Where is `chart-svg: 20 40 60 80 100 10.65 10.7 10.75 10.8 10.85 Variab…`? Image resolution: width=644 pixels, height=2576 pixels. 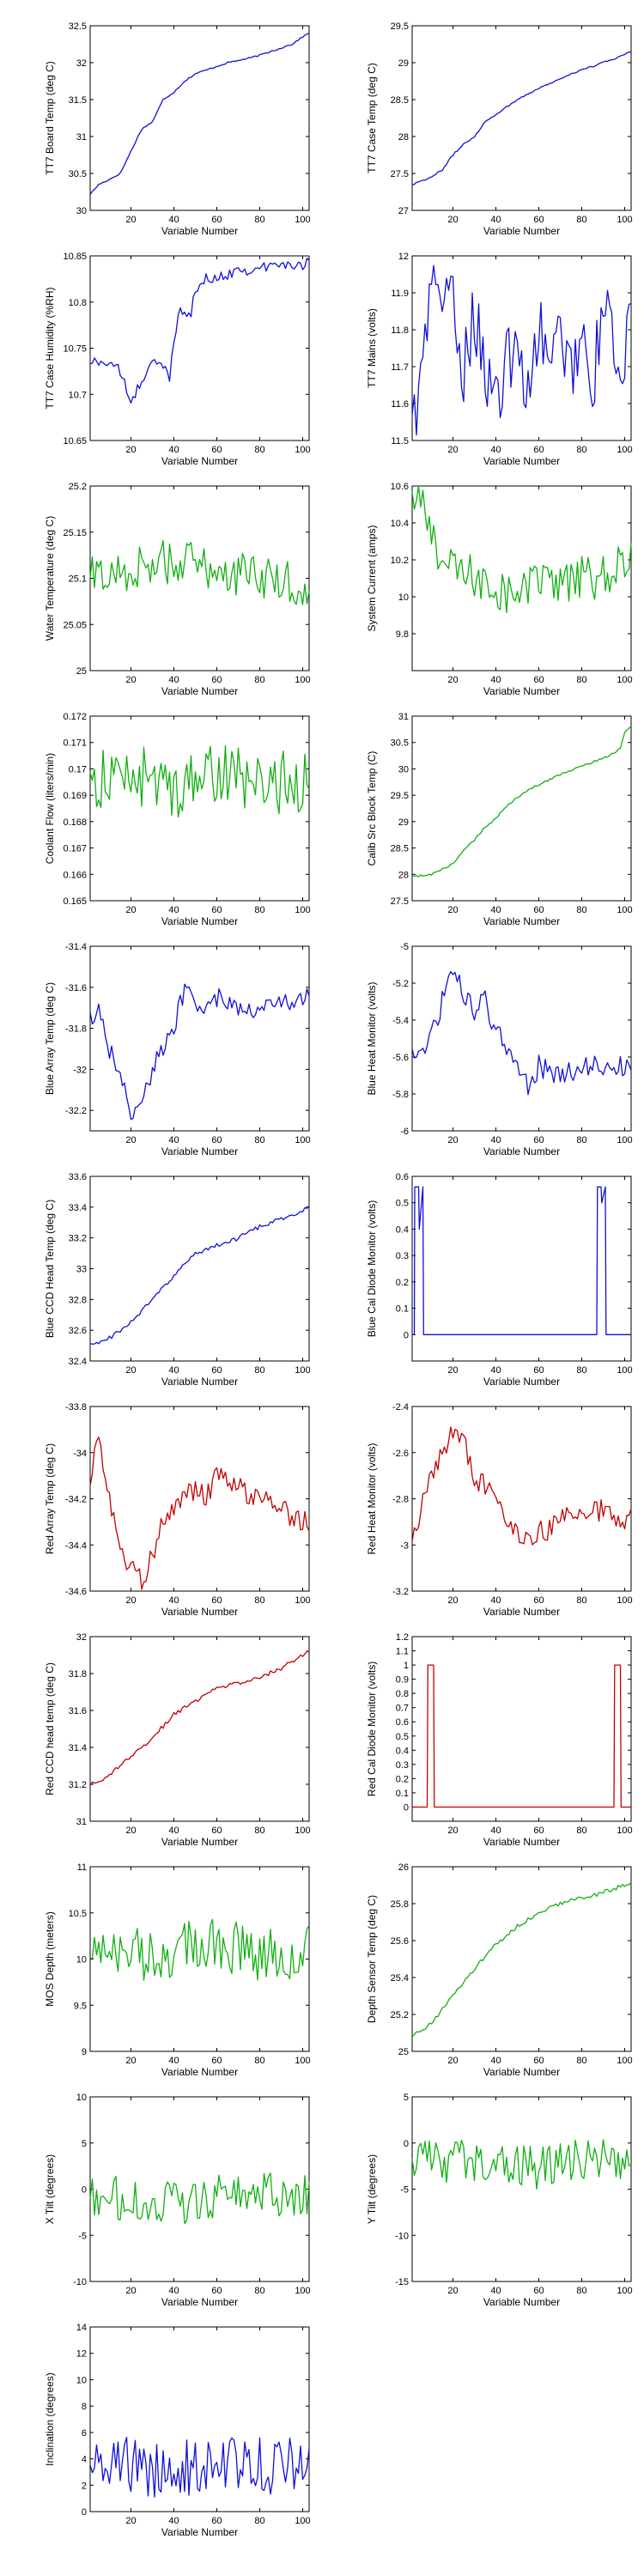
chart-svg: 20 40 60 80 100 10.65 10.7 10.75 10.8 10.85 Variab… is located at coordinates (177, 359).